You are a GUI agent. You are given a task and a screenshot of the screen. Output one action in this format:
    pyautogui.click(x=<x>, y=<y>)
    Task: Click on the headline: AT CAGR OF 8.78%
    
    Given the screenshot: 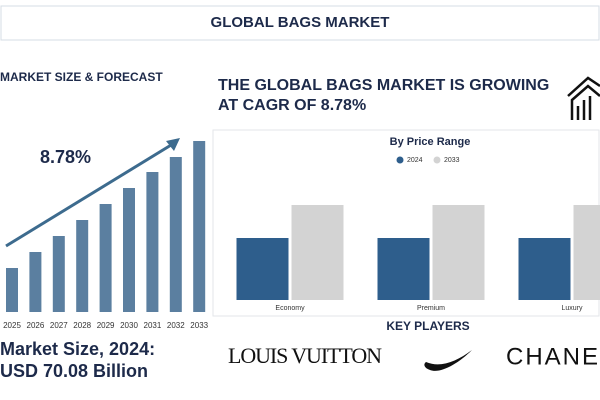 What is the action you would take?
    pyautogui.click(x=292, y=105)
    